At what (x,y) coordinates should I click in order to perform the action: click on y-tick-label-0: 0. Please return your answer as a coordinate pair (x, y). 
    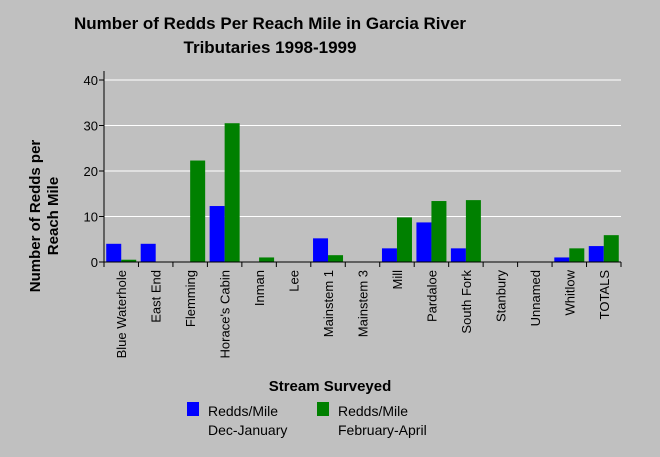
    Looking at the image, I should click on (94, 262).